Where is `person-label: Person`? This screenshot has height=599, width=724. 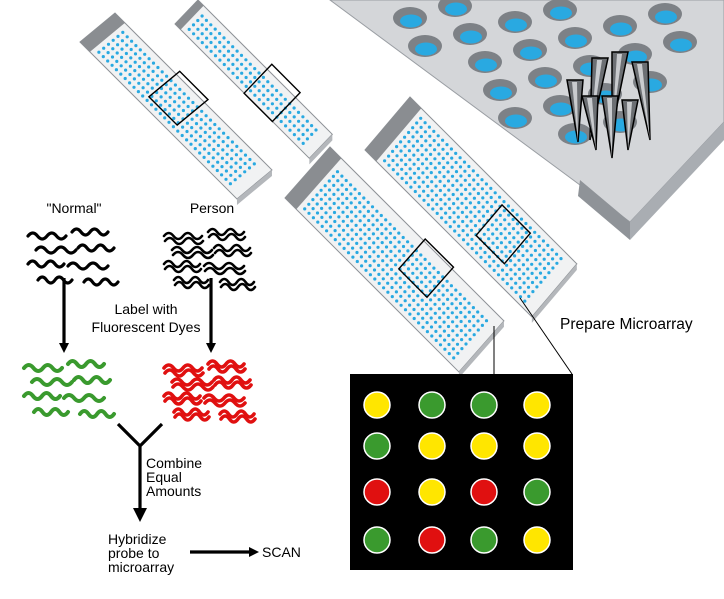 person-label: Person is located at coordinates (212, 208).